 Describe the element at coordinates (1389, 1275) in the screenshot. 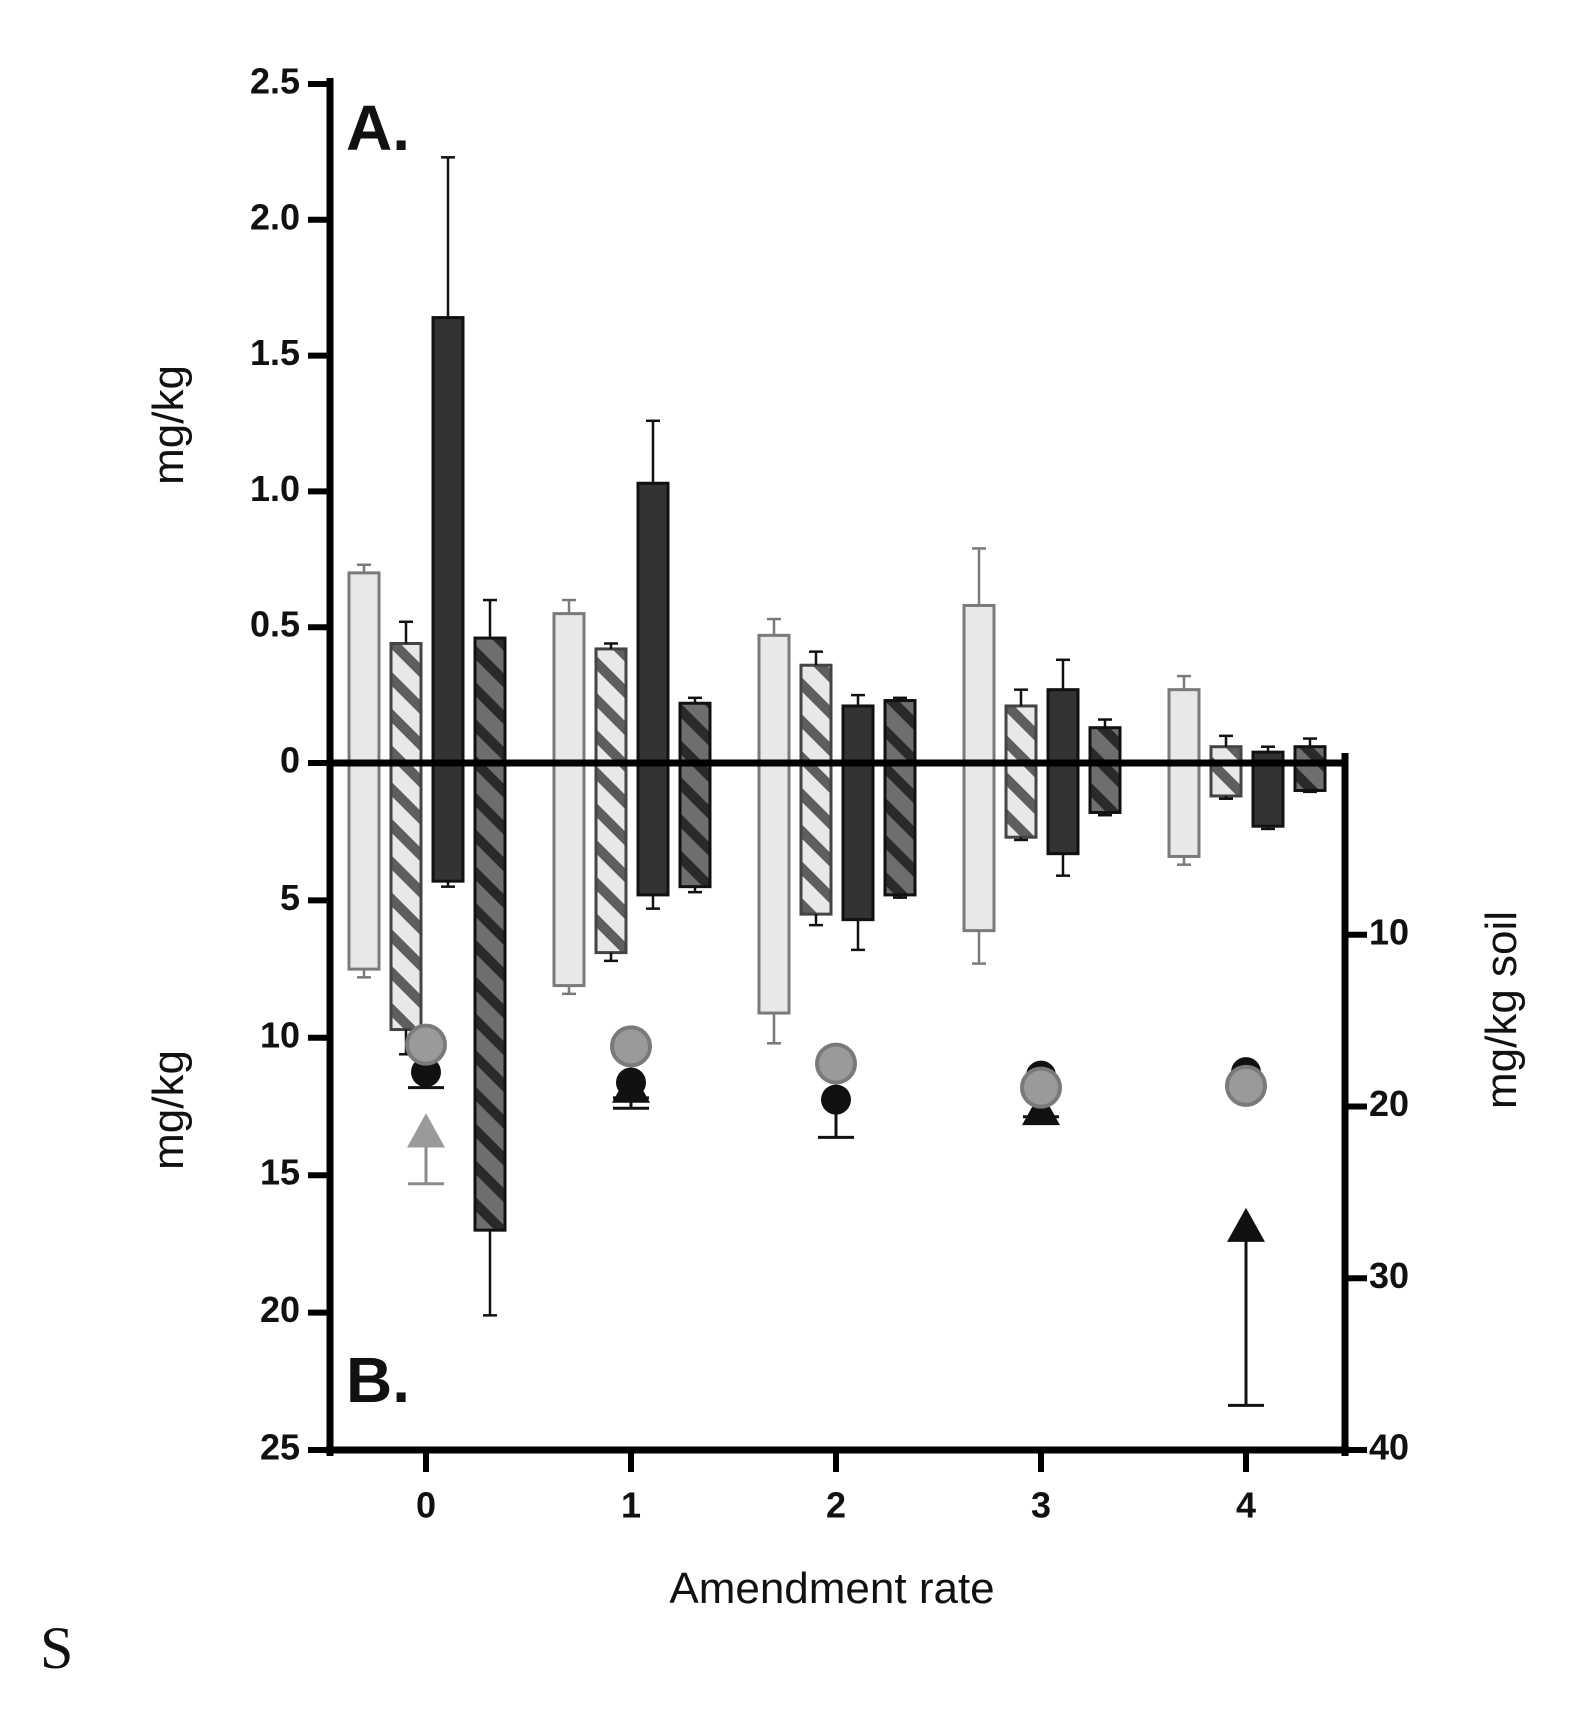

I see `soil-tick-label: 30` at that location.